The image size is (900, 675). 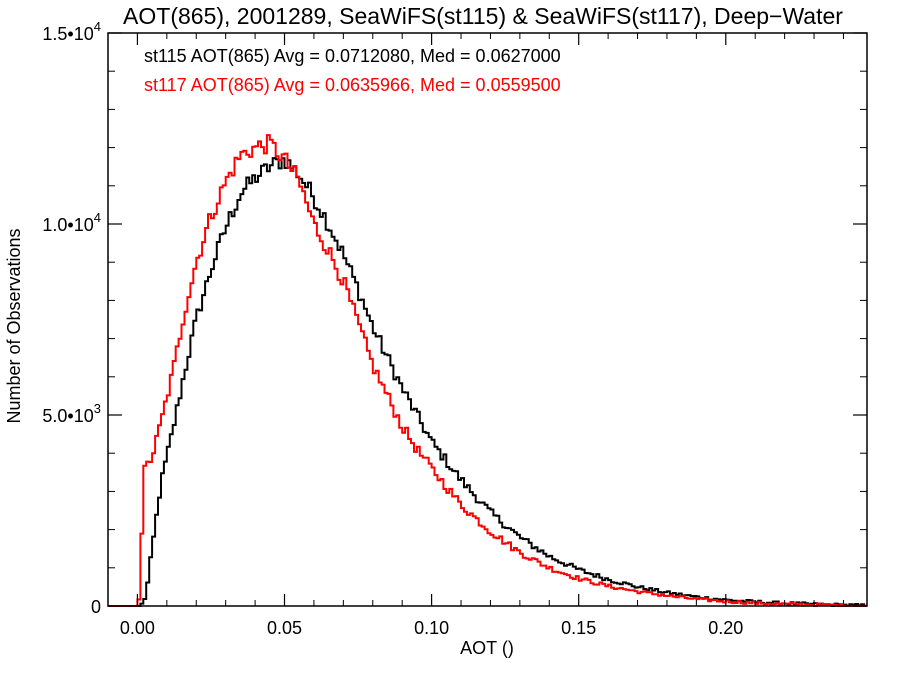 I want to click on x-tick-label: 0.15, so click(x=578, y=628).